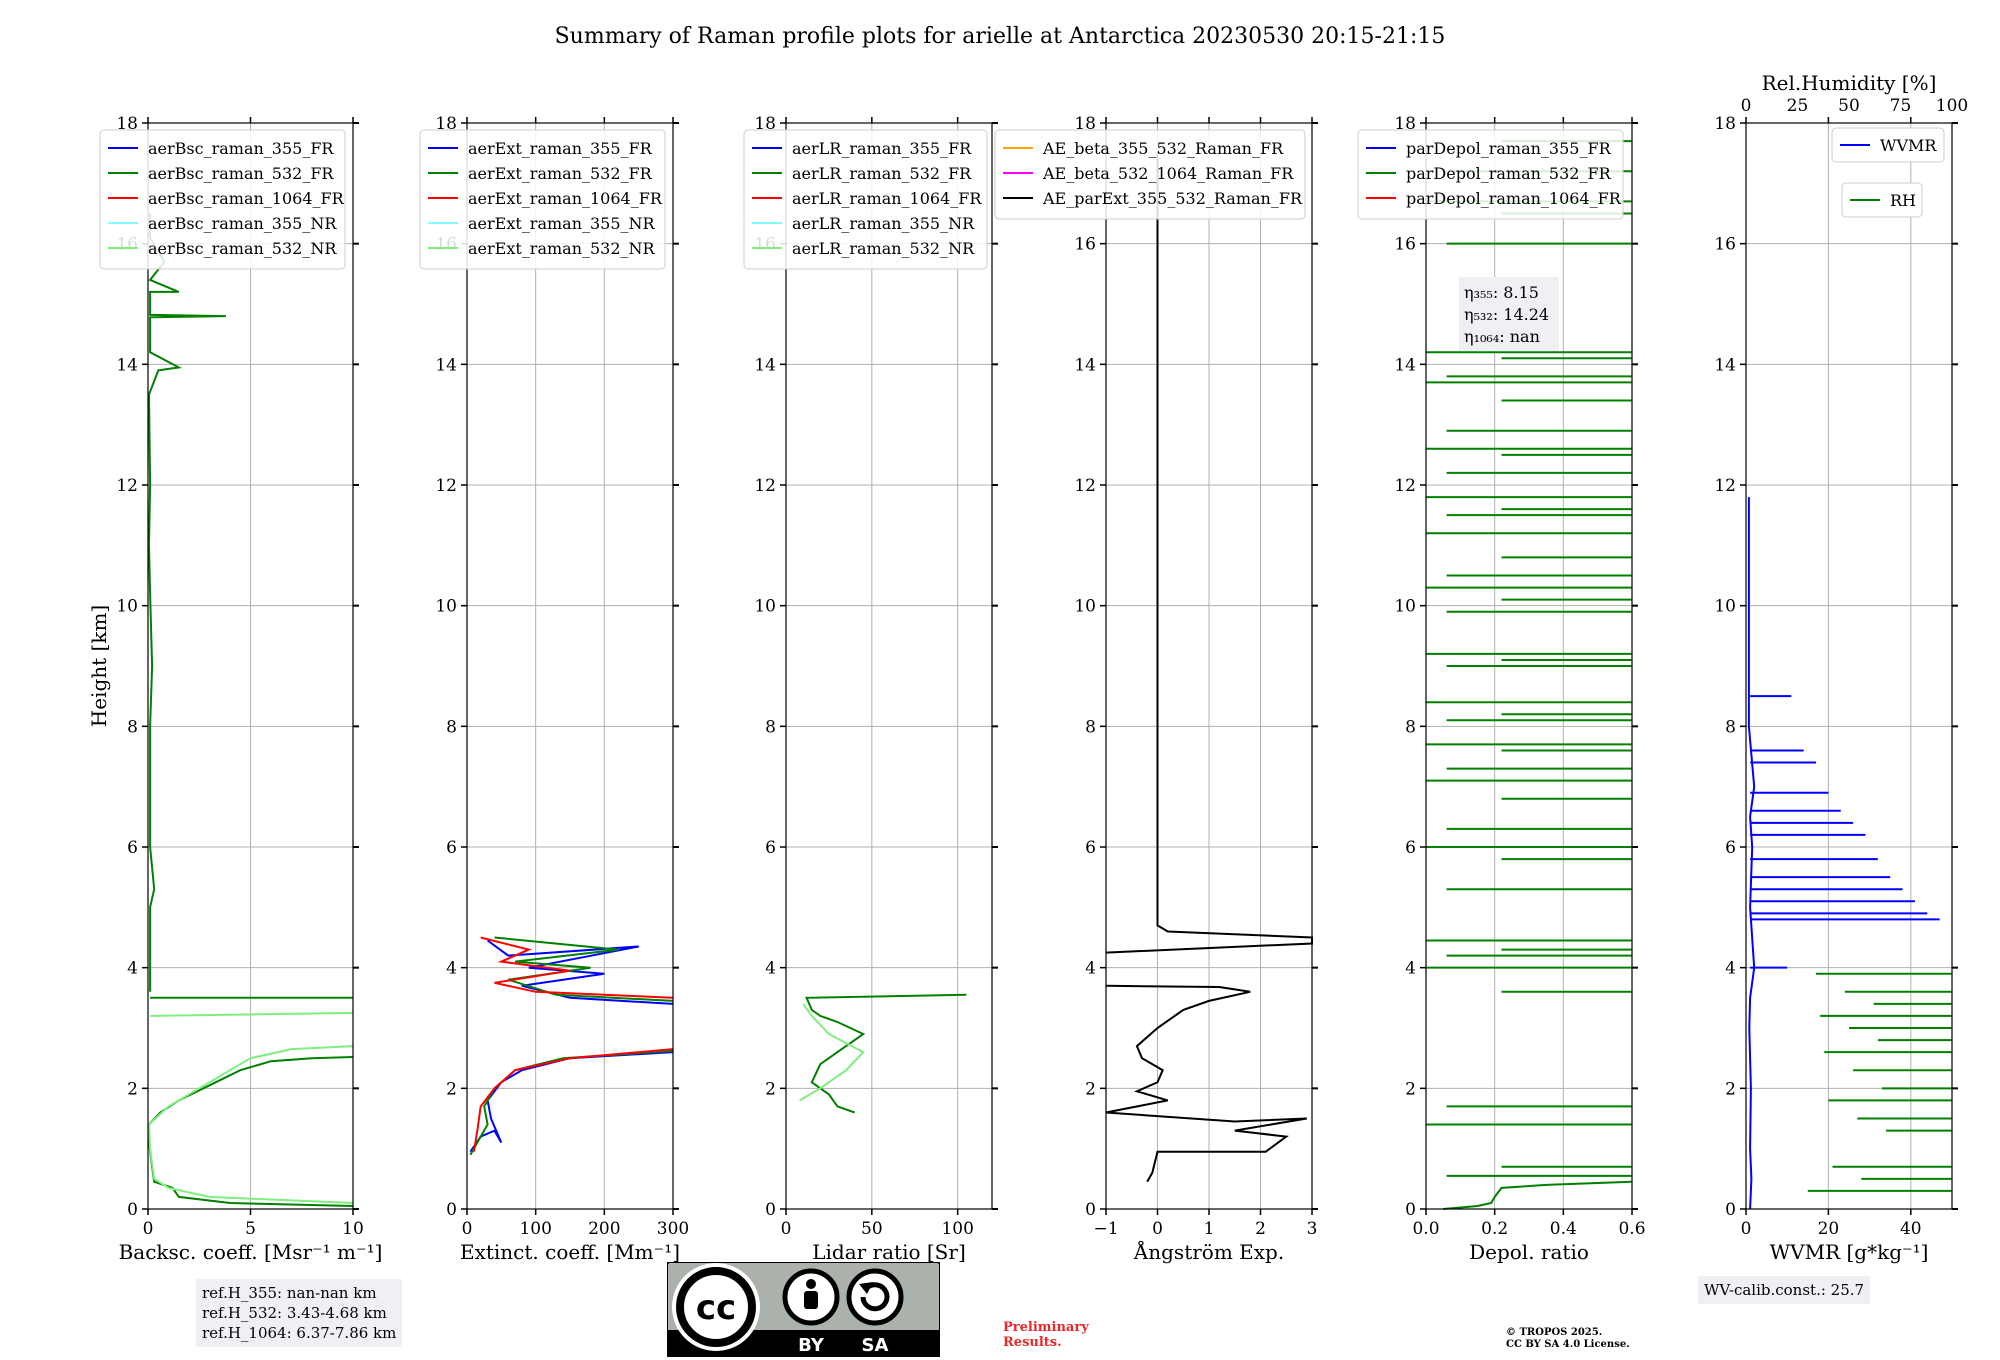  What do you see at coordinates (957, 1229) in the screenshot?
I see `x-tick-label: 100` at bounding box center [957, 1229].